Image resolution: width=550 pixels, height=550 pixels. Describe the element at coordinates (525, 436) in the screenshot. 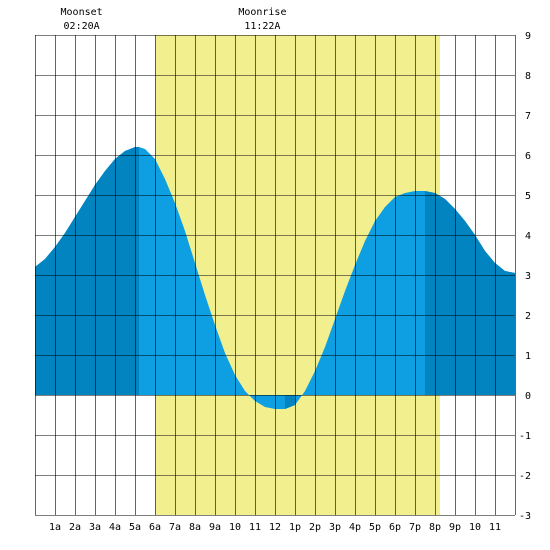

I see `y-tick-label: -1` at that location.